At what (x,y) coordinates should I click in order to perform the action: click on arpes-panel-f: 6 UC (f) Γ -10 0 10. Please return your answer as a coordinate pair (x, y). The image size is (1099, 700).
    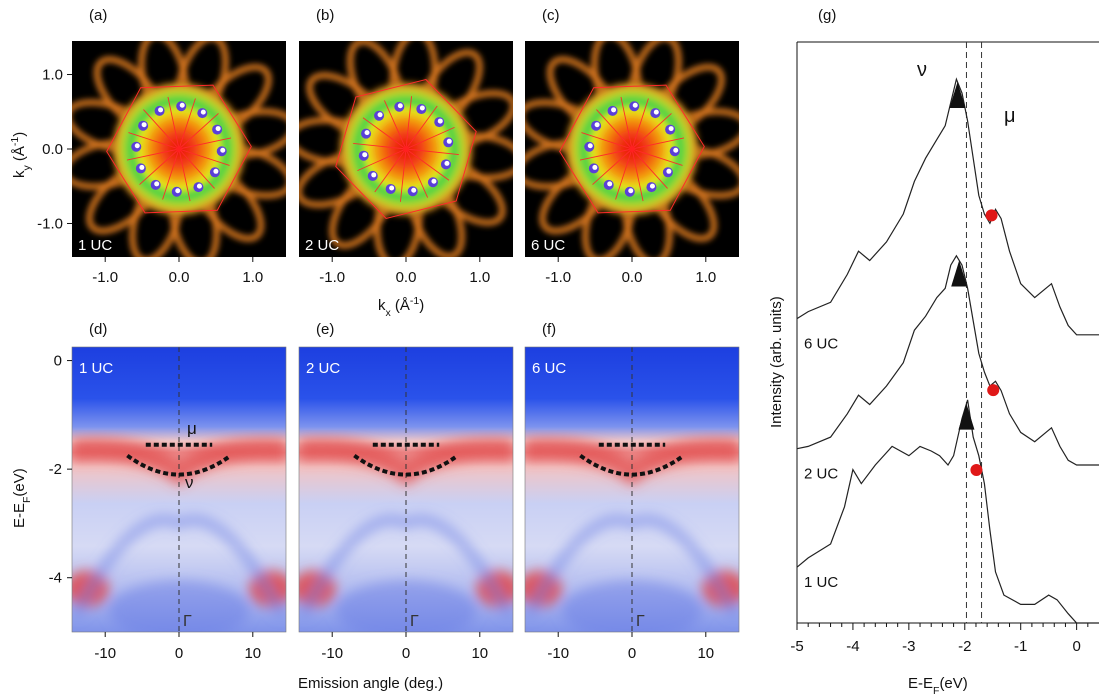
    Looking at the image, I should click on (632, 491).